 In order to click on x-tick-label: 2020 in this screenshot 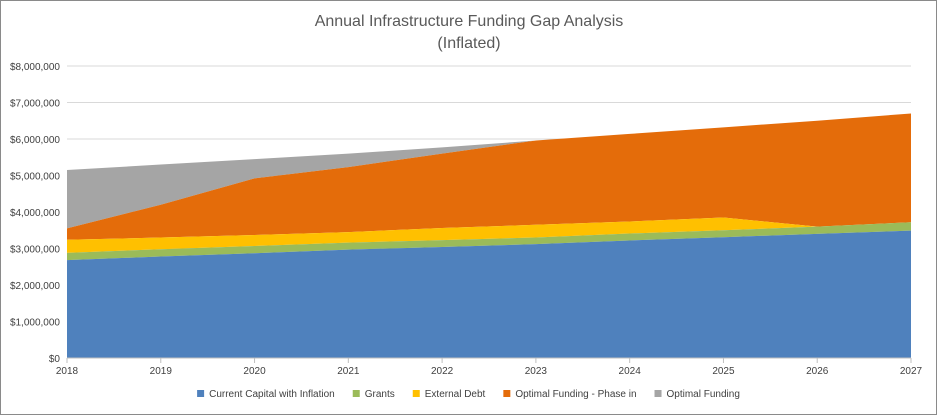, I will do `click(254, 371)`.